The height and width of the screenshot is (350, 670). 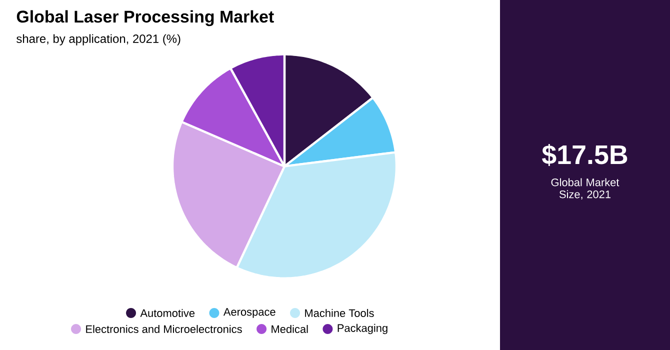 What do you see at coordinates (164, 329) in the screenshot?
I see `legend-label: Electronics and Microelectronics` at bounding box center [164, 329].